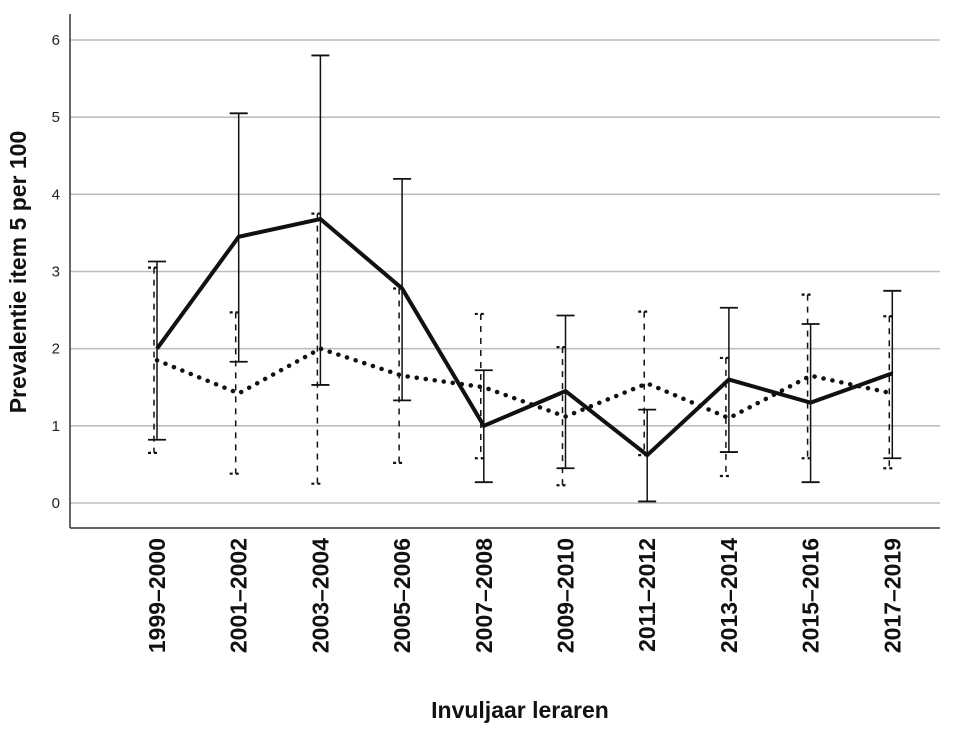  What do you see at coordinates (56, 194) in the screenshot?
I see `y-tick-label-4: 4` at bounding box center [56, 194].